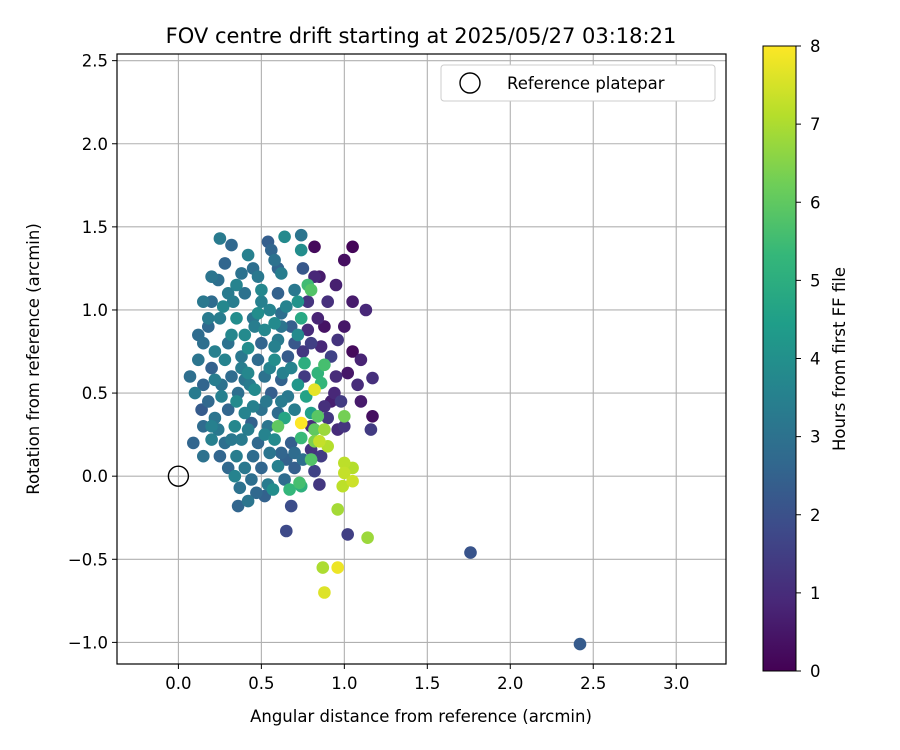 The height and width of the screenshot is (750, 900). What do you see at coordinates (95, 144) in the screenshot?
I see `y-tick-label: 2.0` at bounding box center [95, 144].